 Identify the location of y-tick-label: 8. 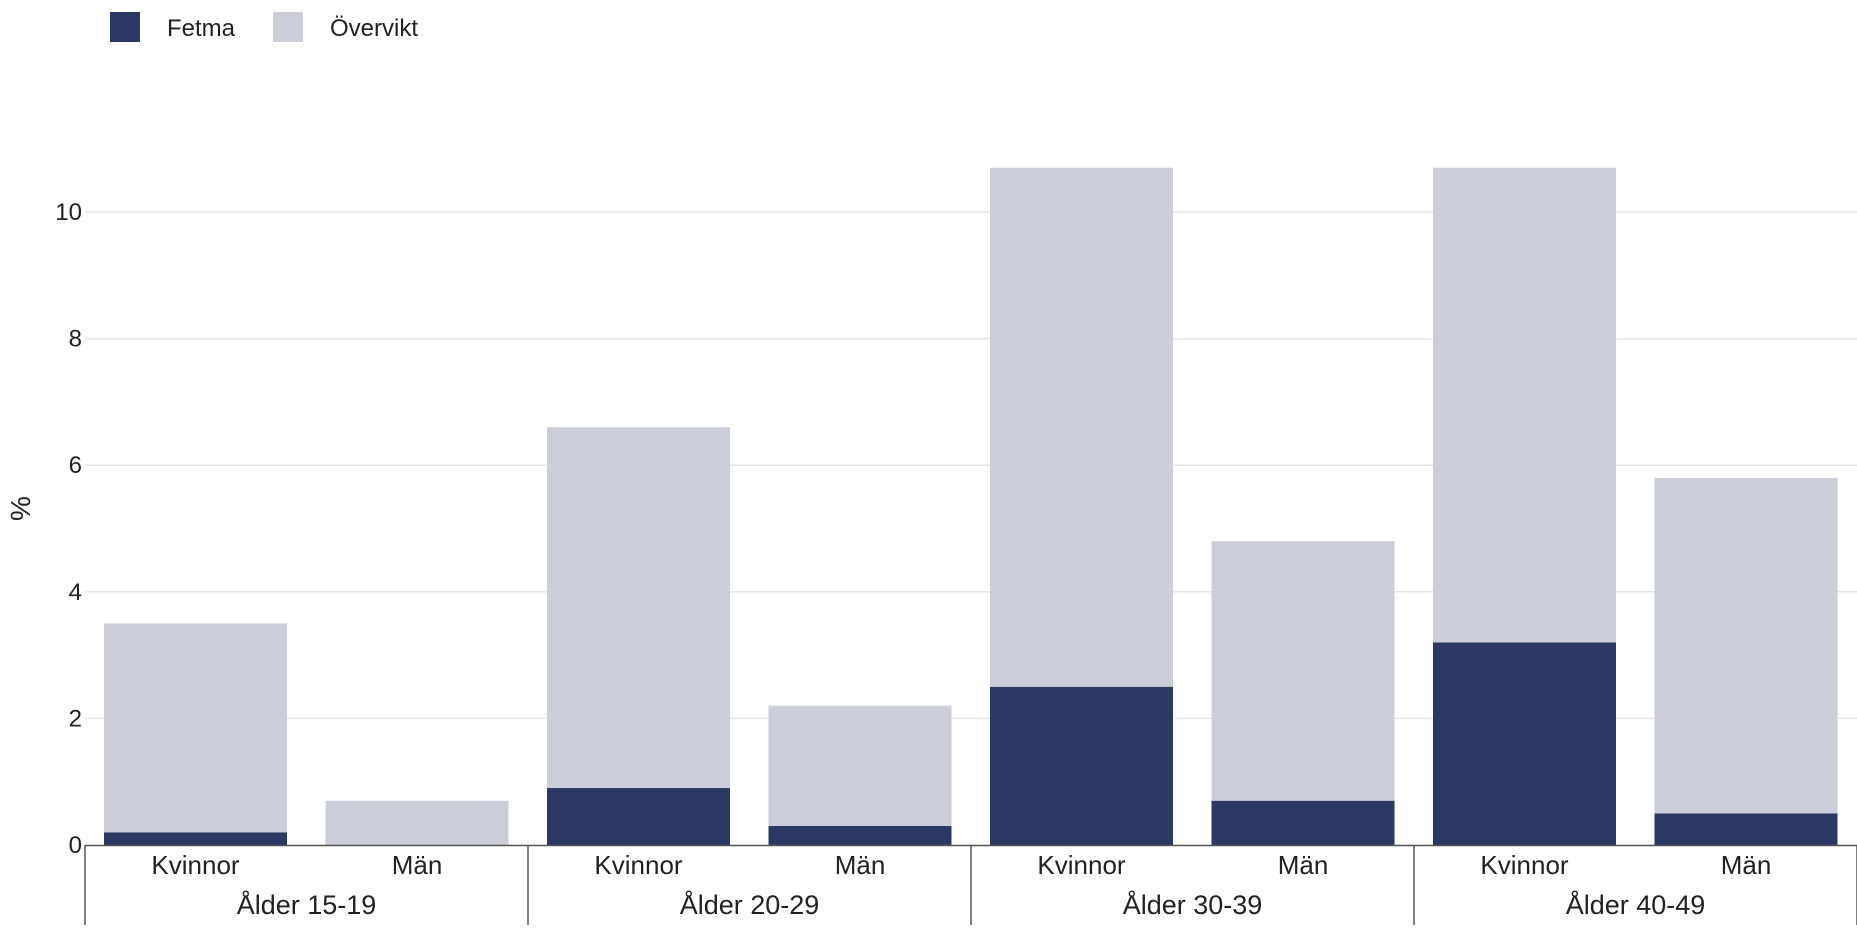
(75, 339).